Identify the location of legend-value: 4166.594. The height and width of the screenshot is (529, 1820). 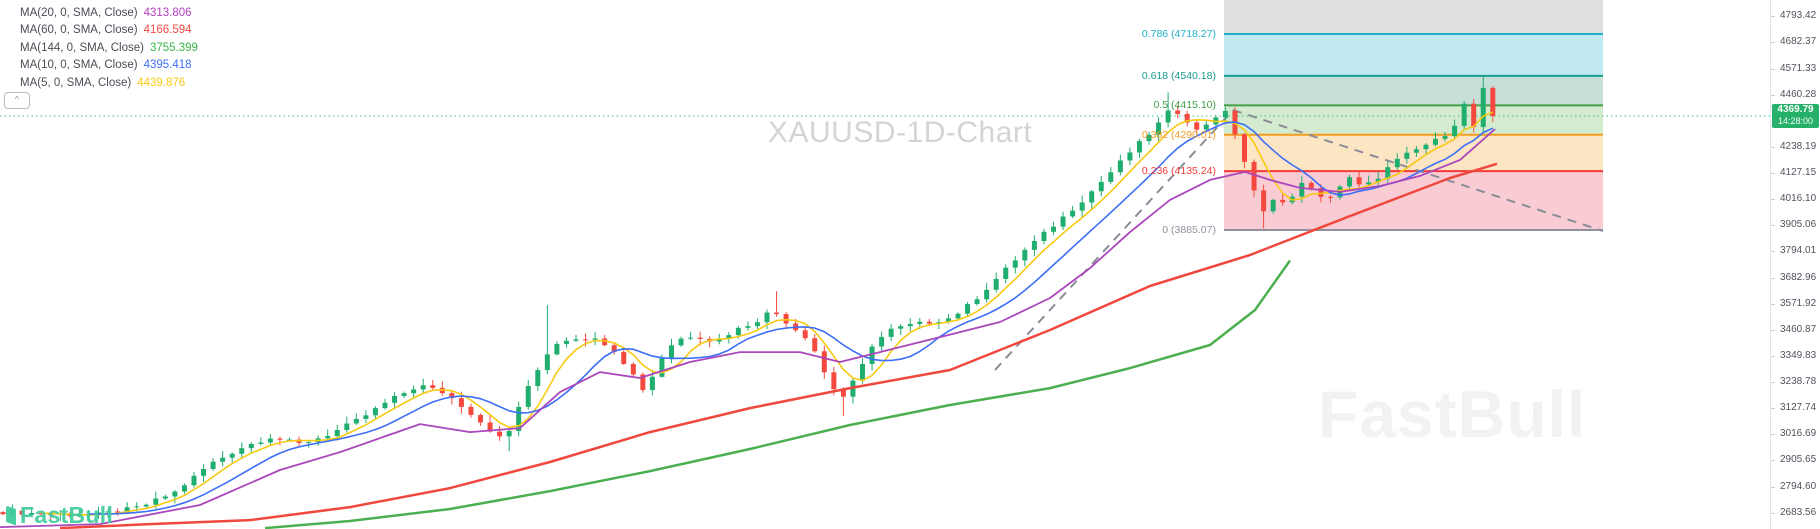
(167, 30).